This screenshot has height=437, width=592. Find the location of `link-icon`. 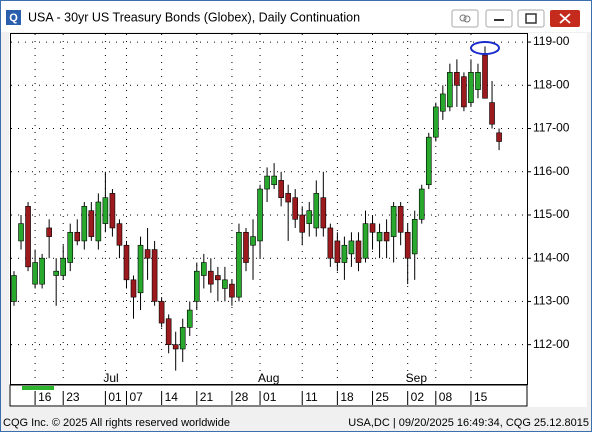

link-icon is located at coordinates (467, 19).